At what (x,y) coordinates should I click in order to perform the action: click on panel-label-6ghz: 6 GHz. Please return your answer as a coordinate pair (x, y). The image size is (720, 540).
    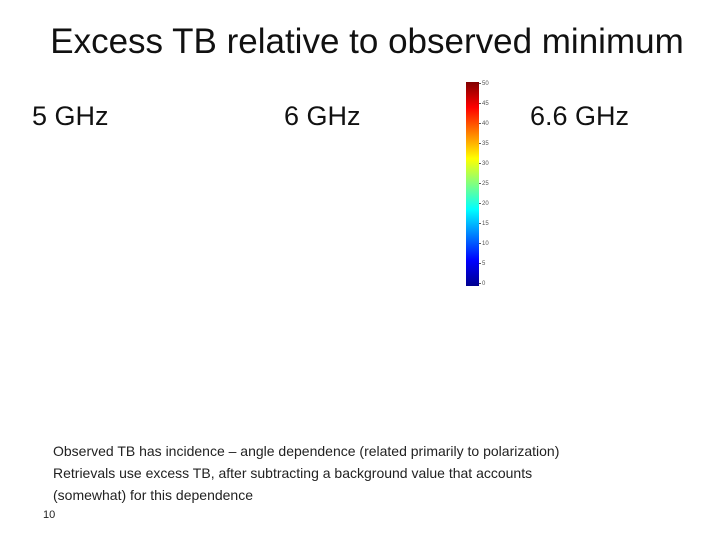
    Looking at the image, I should click on (322, 116).